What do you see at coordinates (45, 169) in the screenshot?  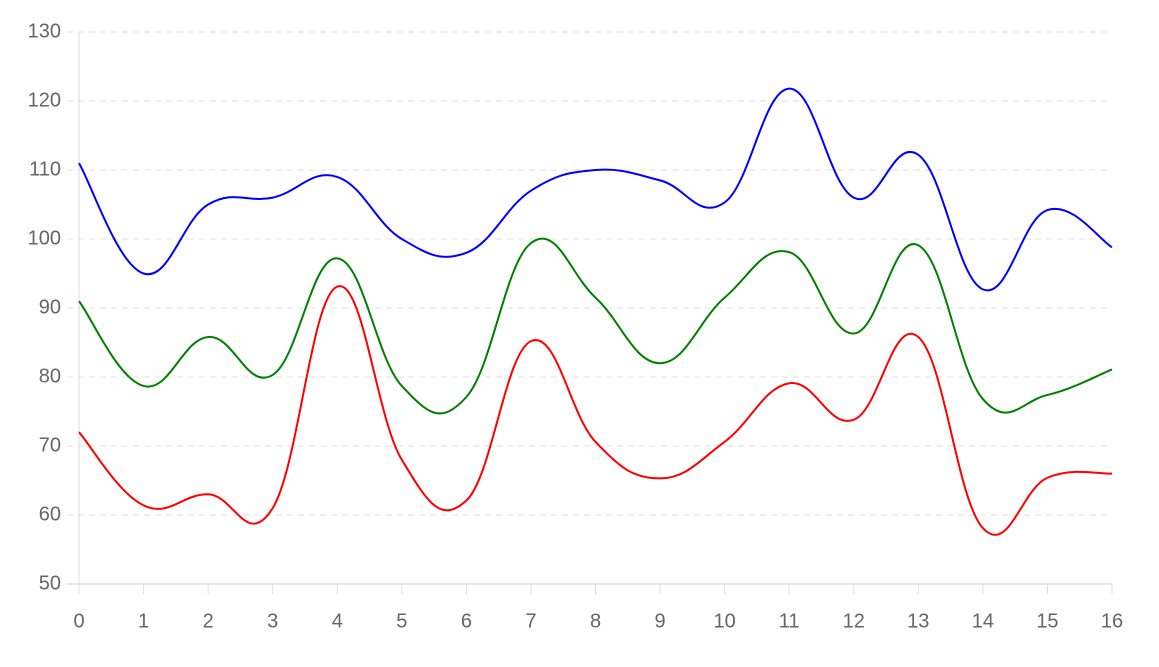 I see `y-tick-label: 110` at bounding box center [45, 169].